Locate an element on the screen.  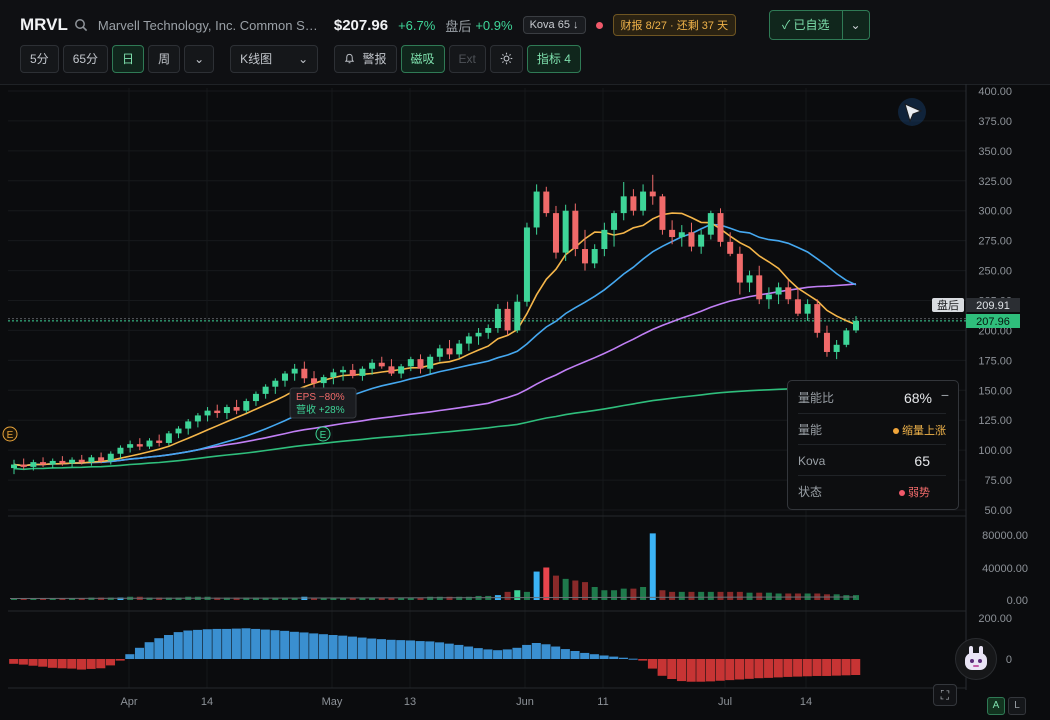
watchlist-button: ✓ 已自选 is located at coordinates (806, 25).